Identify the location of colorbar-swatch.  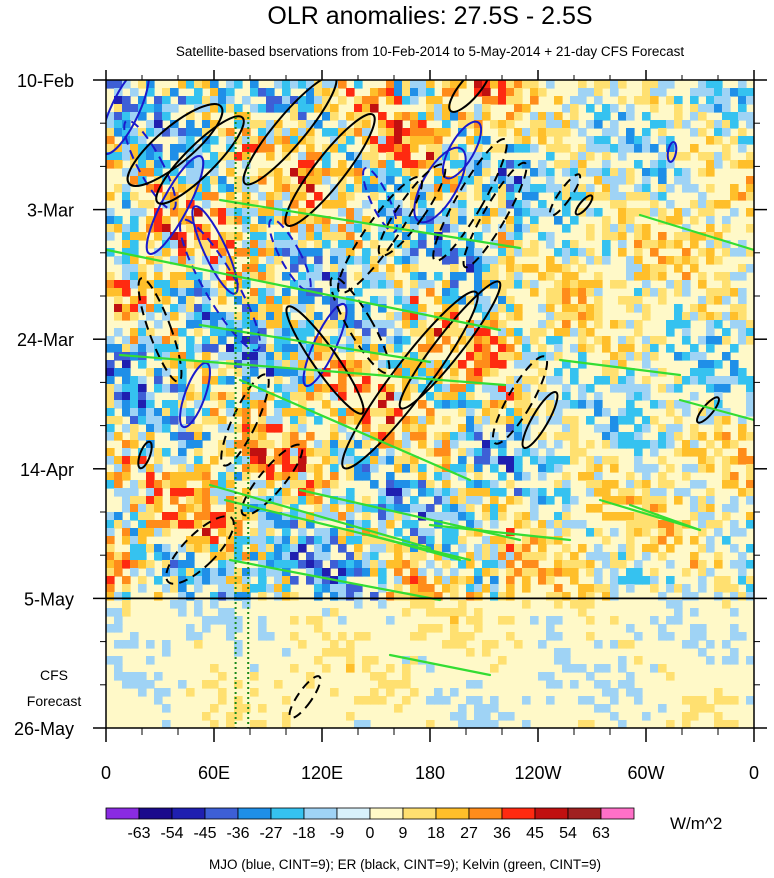
(353, 813).